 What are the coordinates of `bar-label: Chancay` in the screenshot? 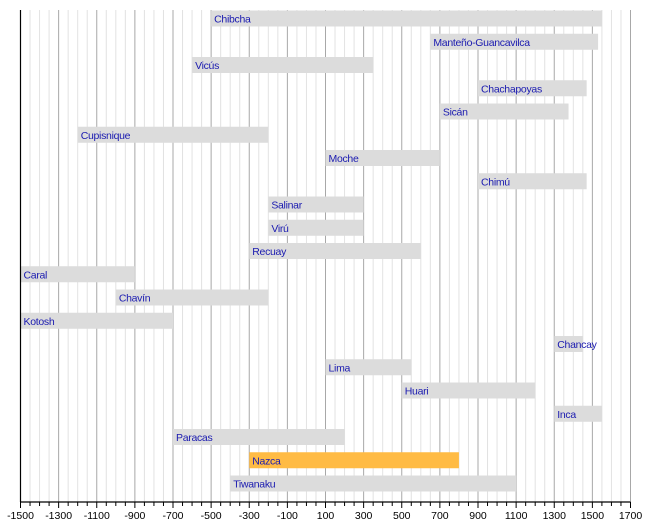 It's located at (577, 345).